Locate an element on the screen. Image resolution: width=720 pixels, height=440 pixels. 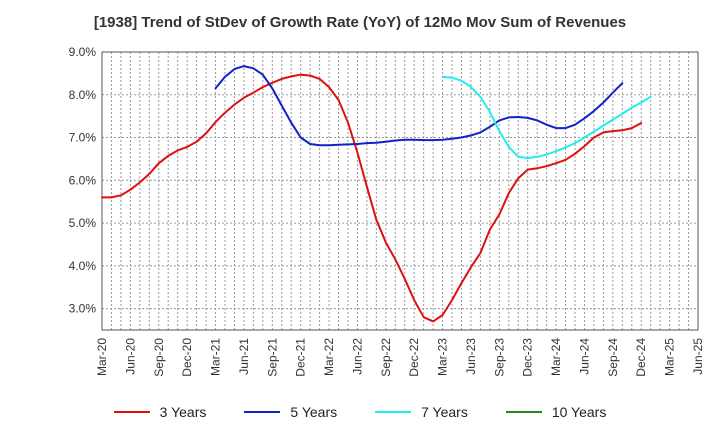
legend: 3 Years 5 Years 7 Years 10 Years is located at coordinates (360, 412).